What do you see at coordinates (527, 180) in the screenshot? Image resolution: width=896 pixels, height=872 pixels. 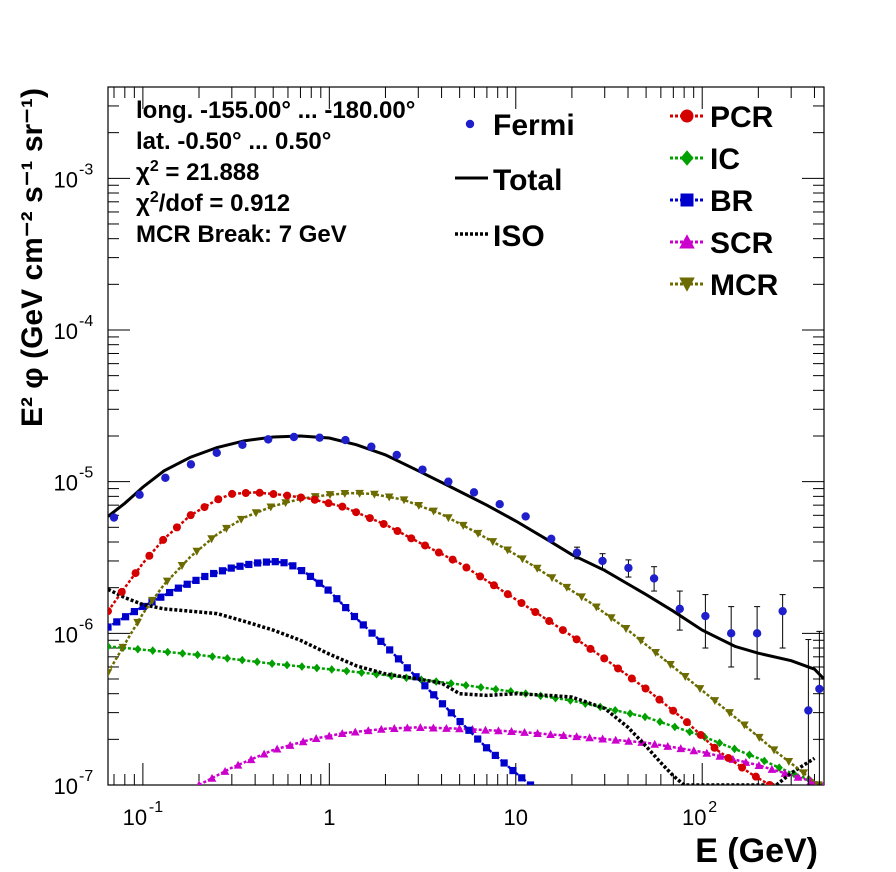 I see `legend-label: Total` at bounding box center [527, 180].